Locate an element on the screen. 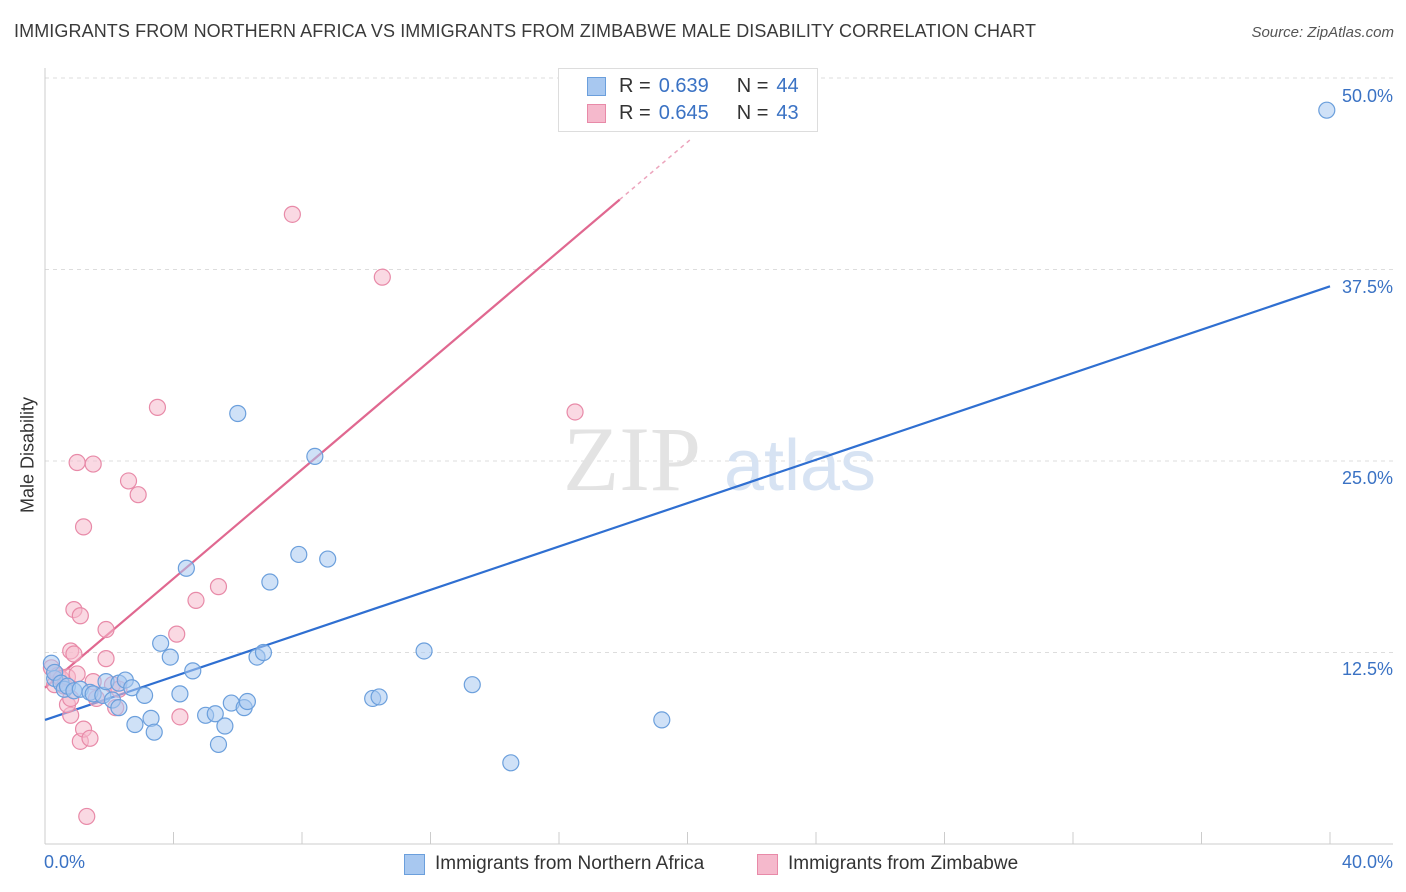  source-credit: Source: ZipAtlas.com is located at coordinates (1322, 32).